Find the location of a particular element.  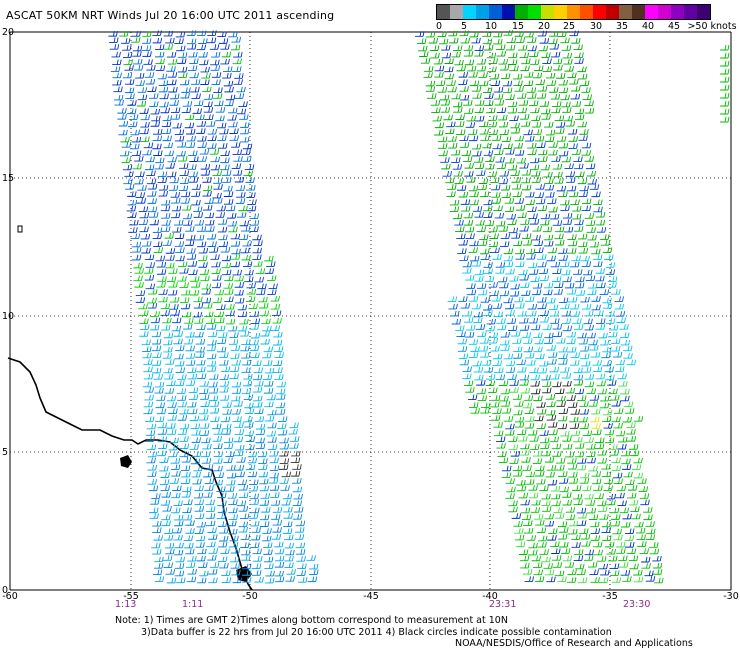

axis-tick-label: 0 is located at coordinates (5, 590).